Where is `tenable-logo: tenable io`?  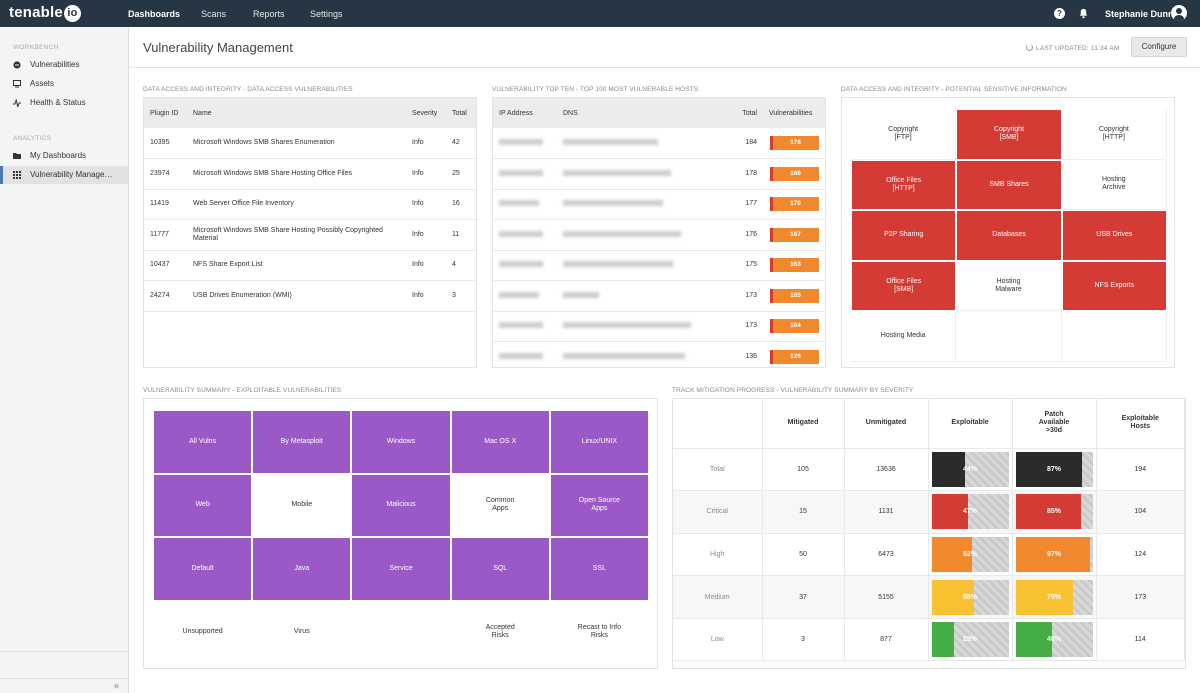 tenable-logo: tenable io is located at coordinates (45, 13).